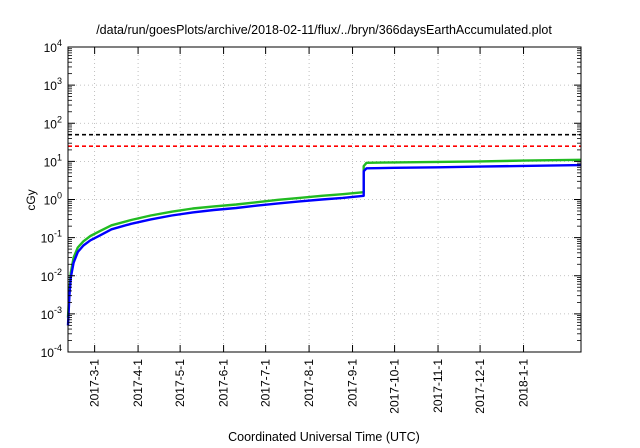  What do you see at coordinates (53, 160) in the screenshot?
I see `y-tick-label: 10¹` at bounding box center [53, 160].